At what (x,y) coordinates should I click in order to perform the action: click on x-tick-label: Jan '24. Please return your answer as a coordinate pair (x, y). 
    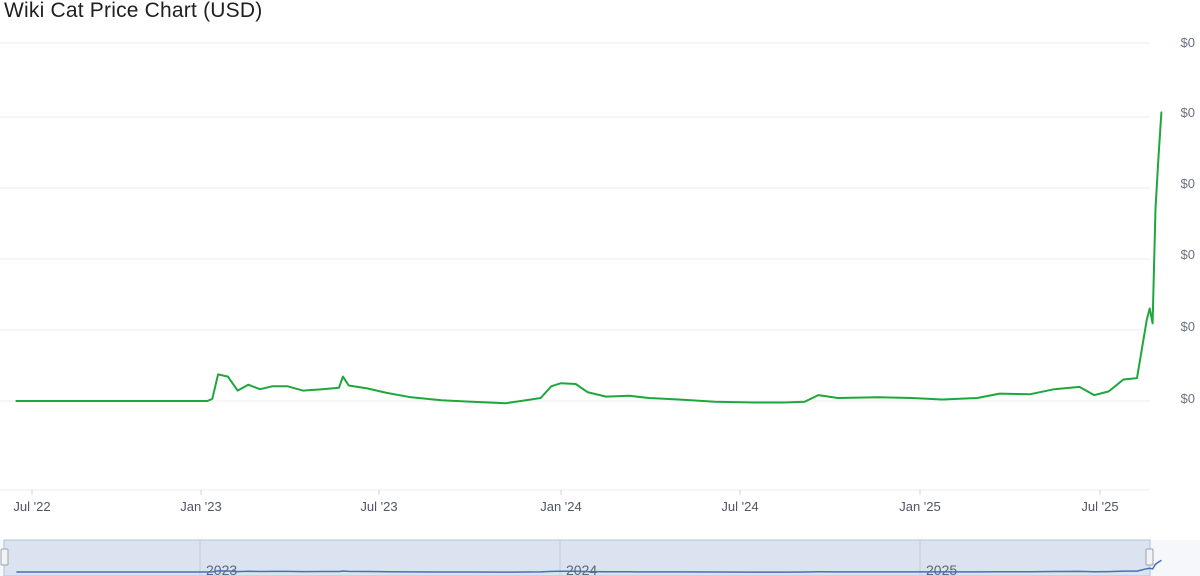
    Looking at the image, I should click on (561, 506).